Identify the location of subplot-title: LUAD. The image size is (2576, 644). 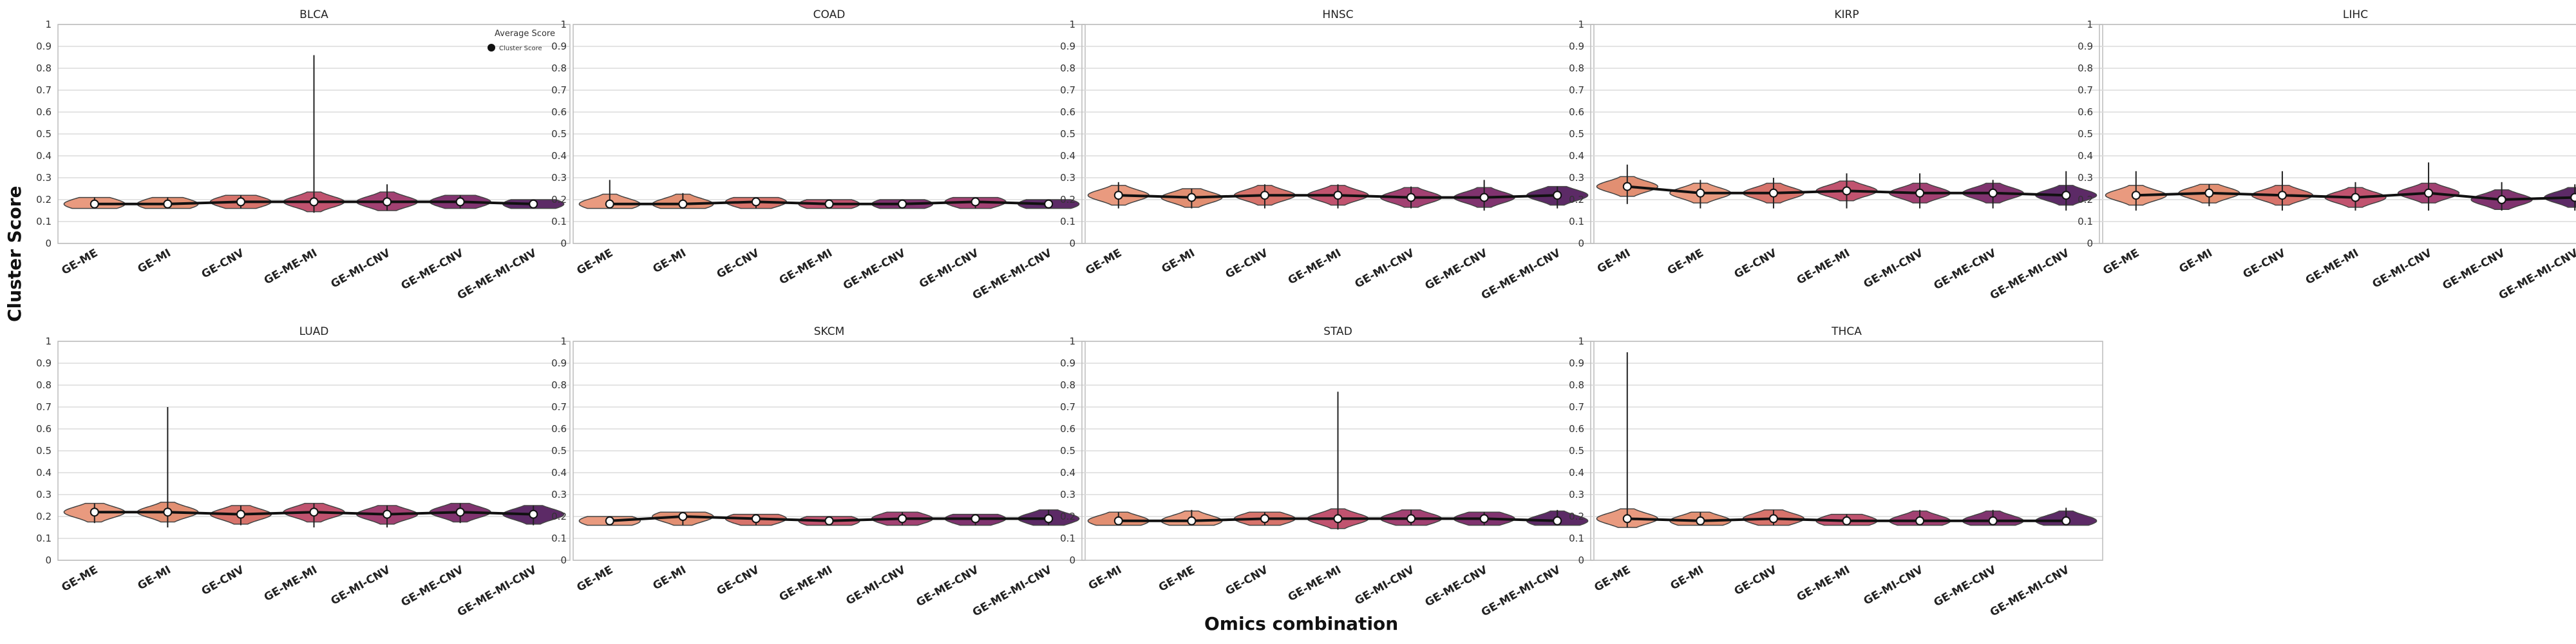
(314, 332).